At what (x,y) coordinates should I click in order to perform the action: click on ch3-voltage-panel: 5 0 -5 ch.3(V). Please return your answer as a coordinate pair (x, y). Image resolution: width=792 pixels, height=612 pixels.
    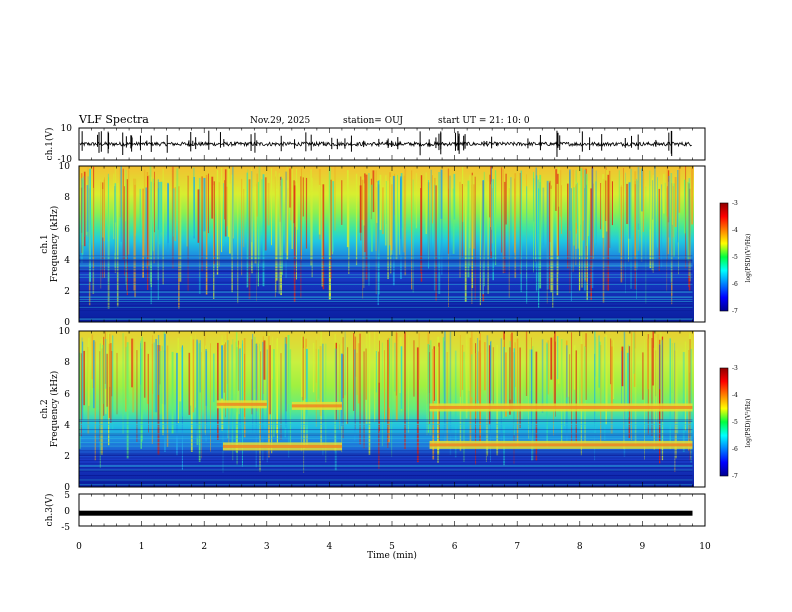
    Looking at the image, I should click on (375, 512).